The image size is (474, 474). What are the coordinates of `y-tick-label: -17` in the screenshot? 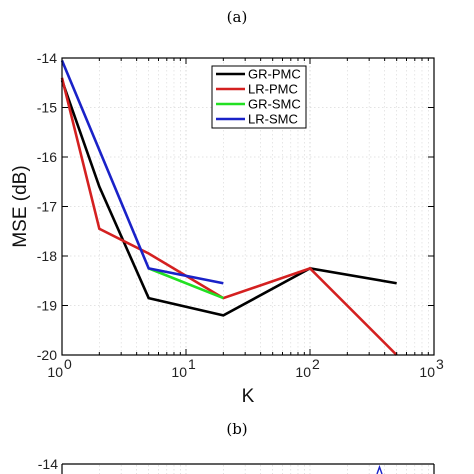 It's located at (47, 207).